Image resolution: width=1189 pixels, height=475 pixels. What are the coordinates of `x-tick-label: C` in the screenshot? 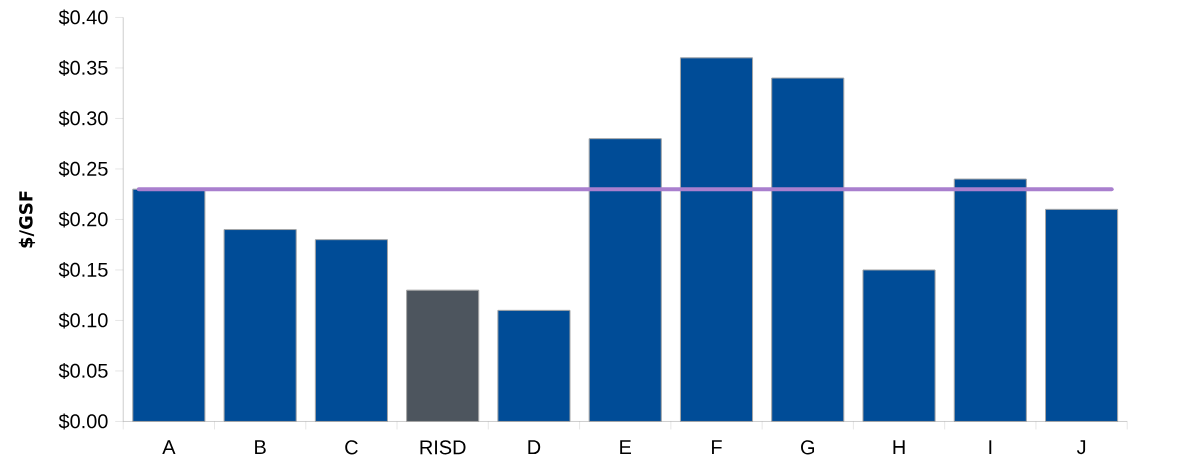 It's located at (351, 447).